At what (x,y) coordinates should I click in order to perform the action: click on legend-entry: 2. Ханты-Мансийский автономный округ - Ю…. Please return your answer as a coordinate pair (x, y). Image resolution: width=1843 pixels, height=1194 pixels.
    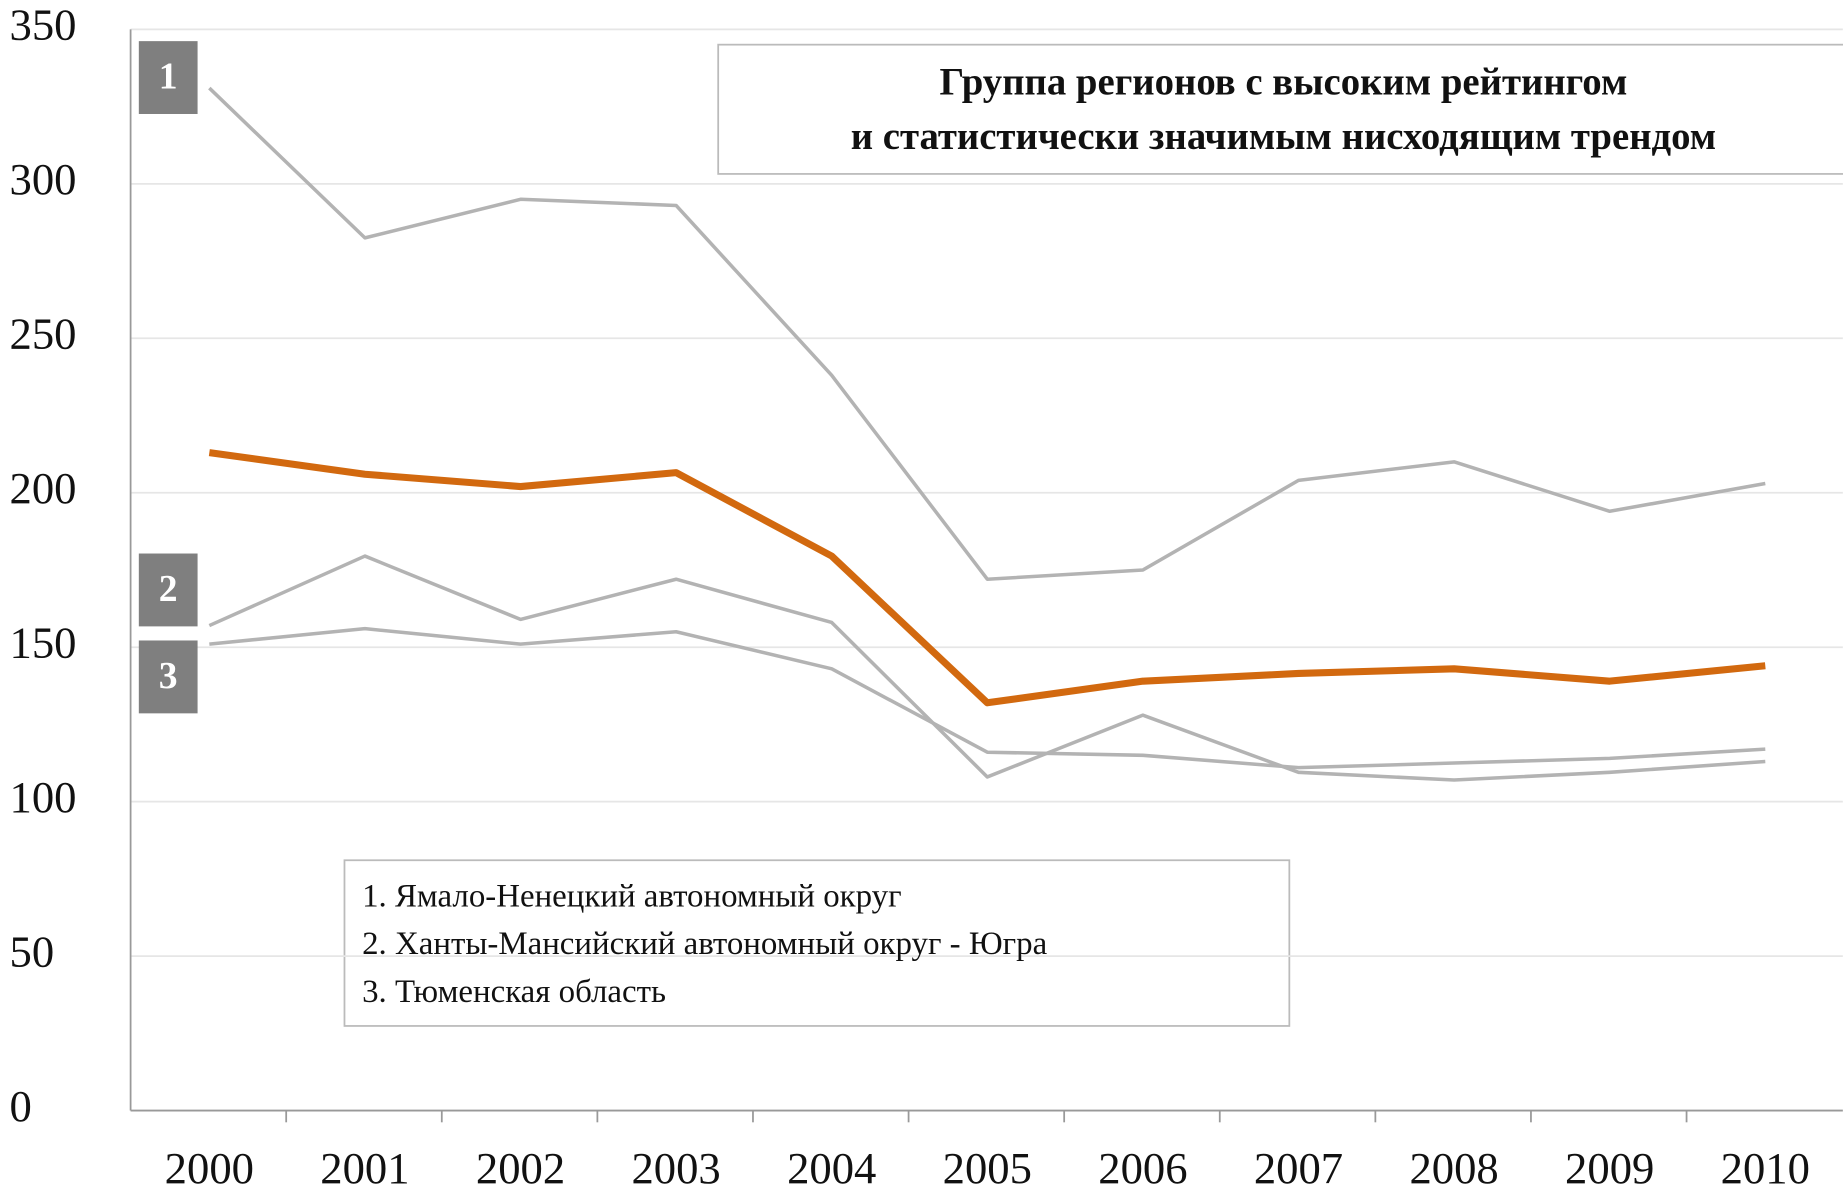
    Looking at the image, I should click on (704, 944).